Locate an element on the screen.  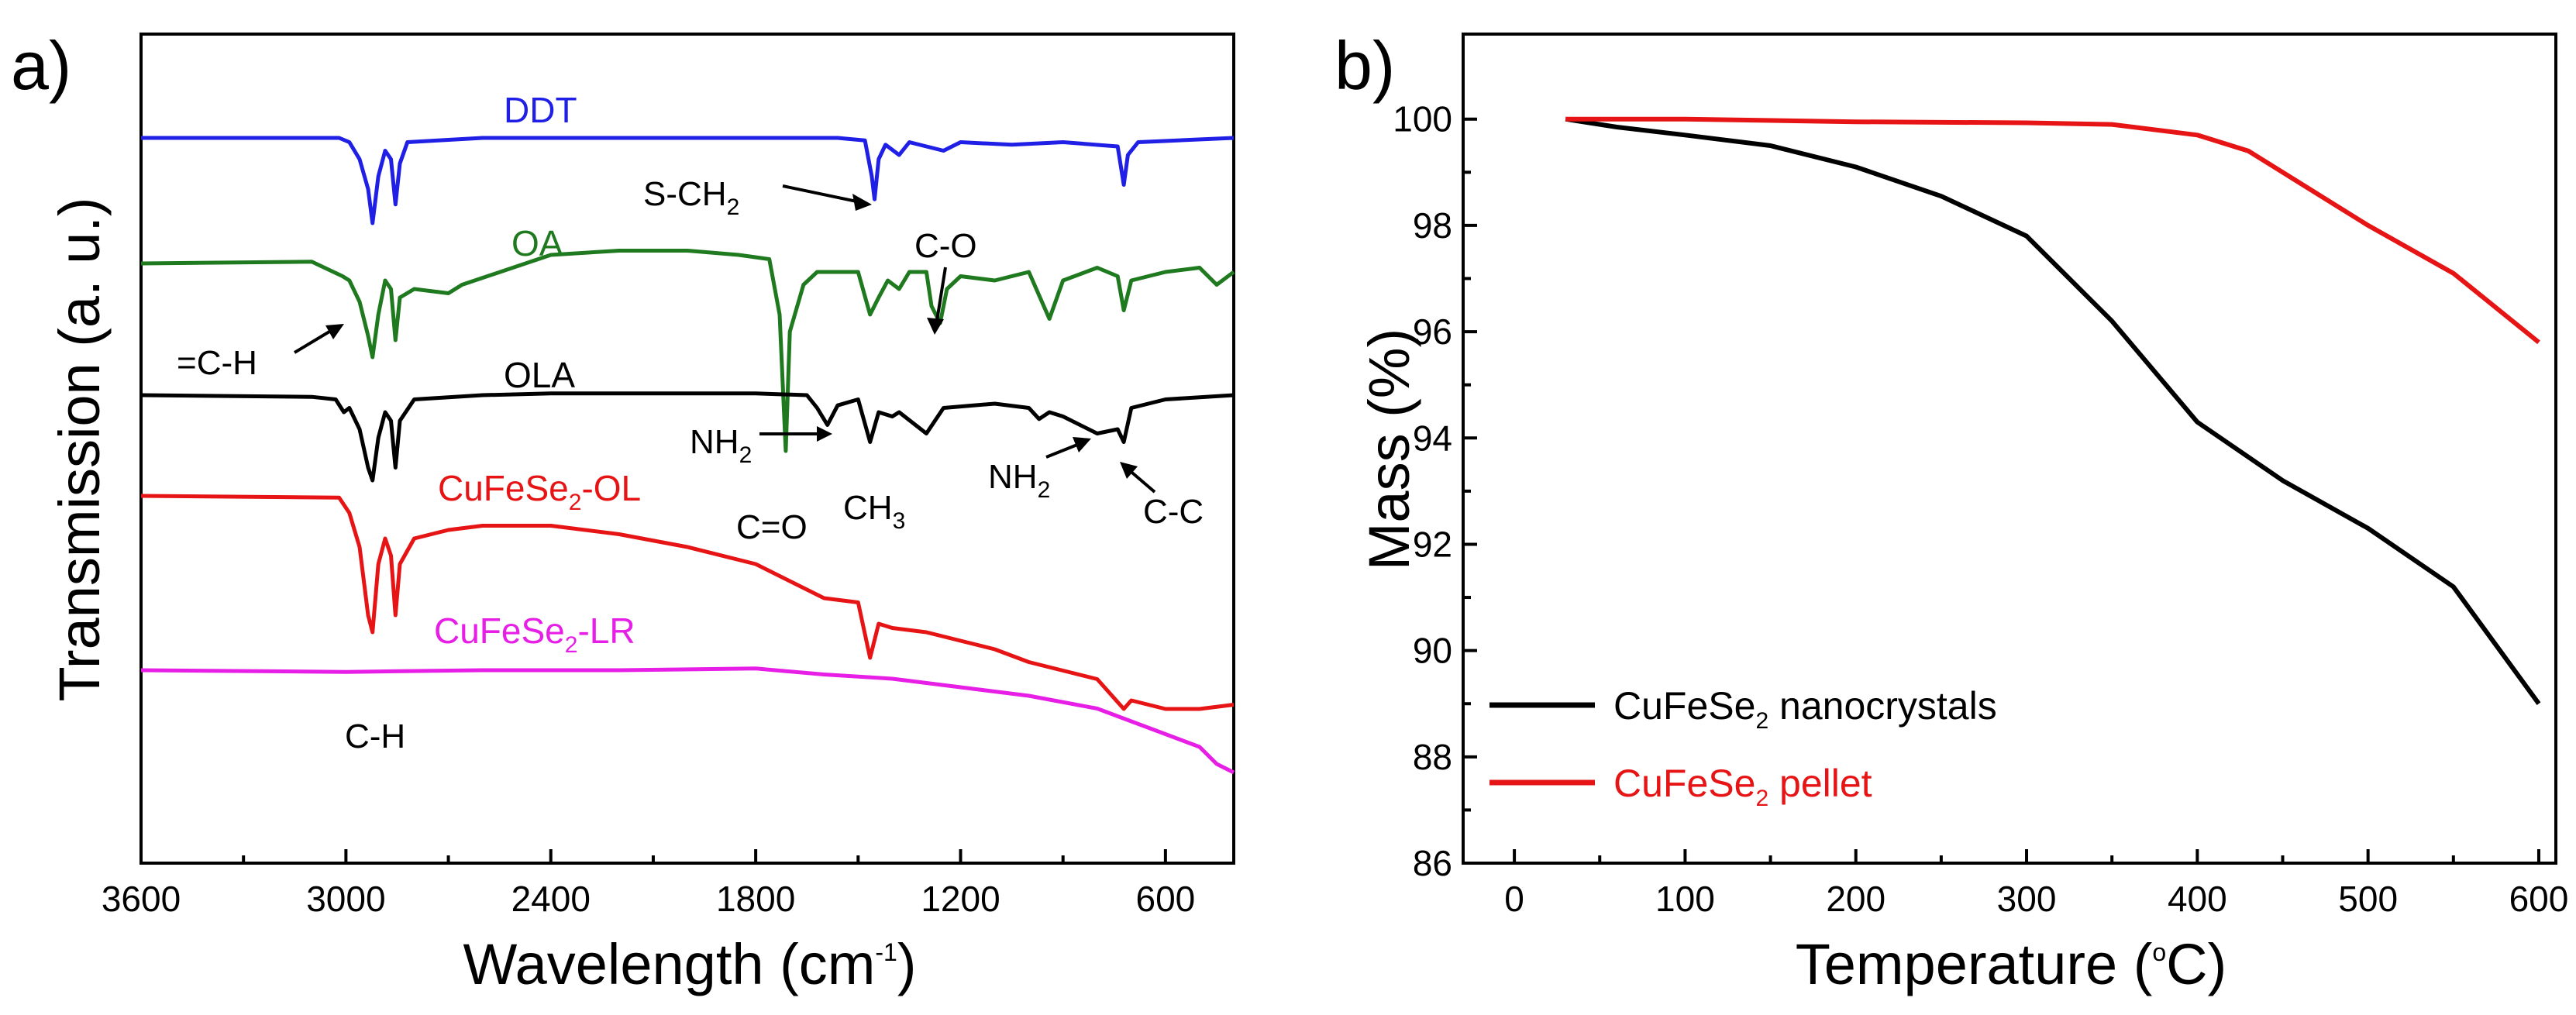
arrow-s-ch2 is located at coordinates (823, 194).